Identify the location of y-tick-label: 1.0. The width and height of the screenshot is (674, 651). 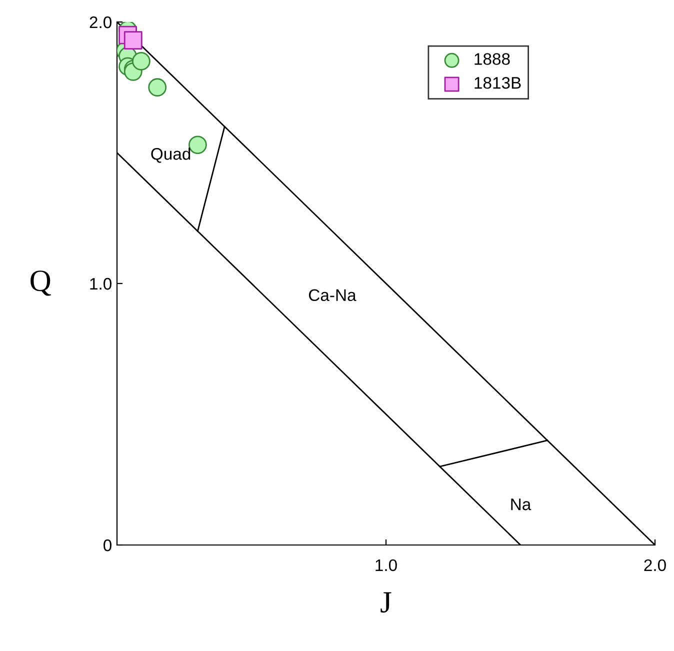
(101, 284).